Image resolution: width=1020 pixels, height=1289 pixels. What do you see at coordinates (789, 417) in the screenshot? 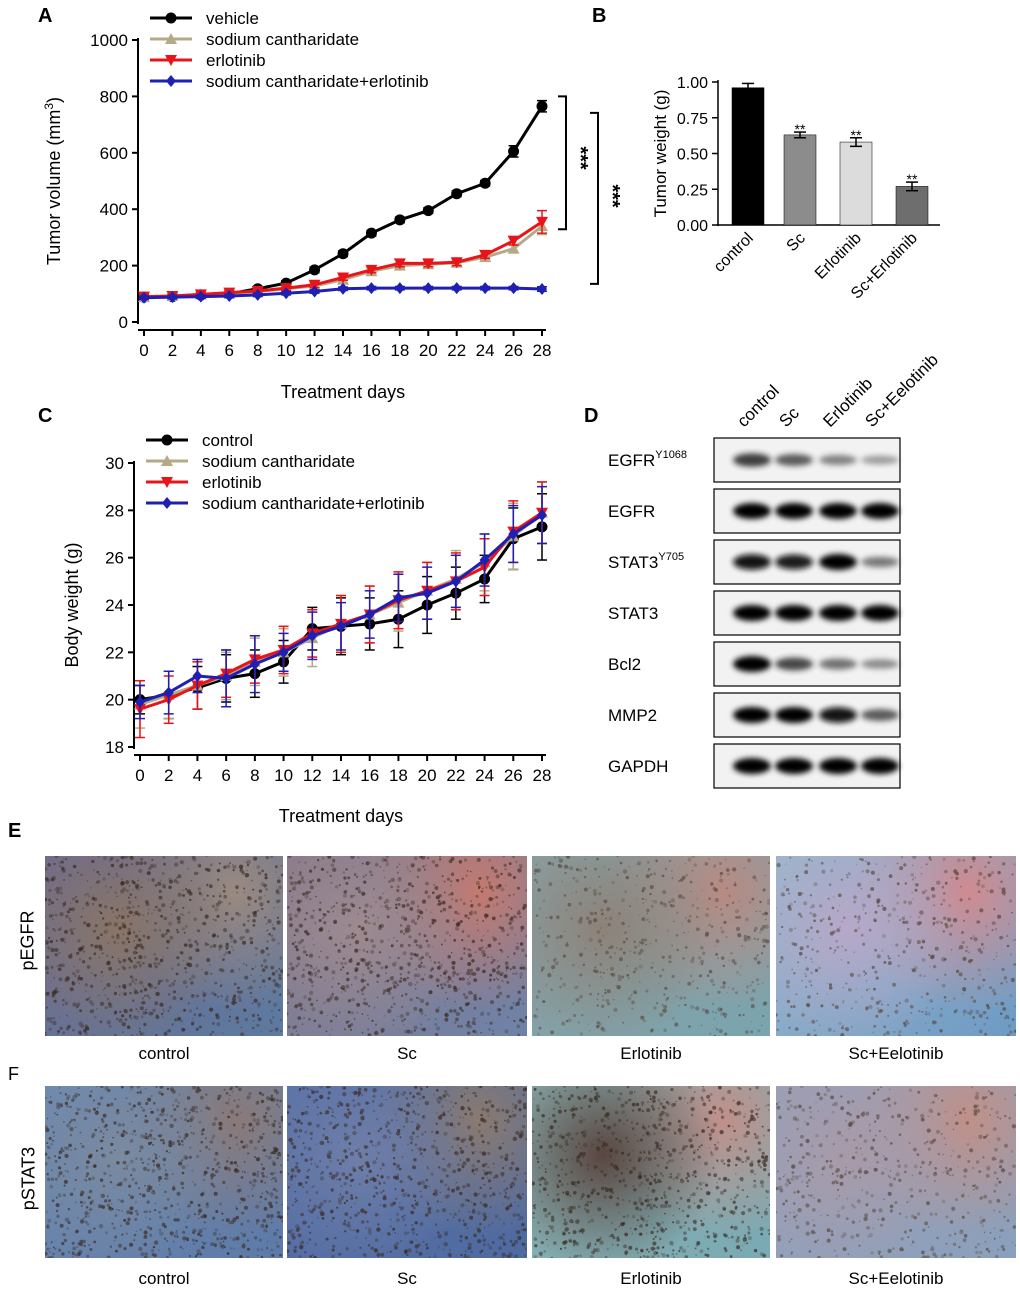
I see `blot-column-label: Sc` at bounding box center [789, 417].